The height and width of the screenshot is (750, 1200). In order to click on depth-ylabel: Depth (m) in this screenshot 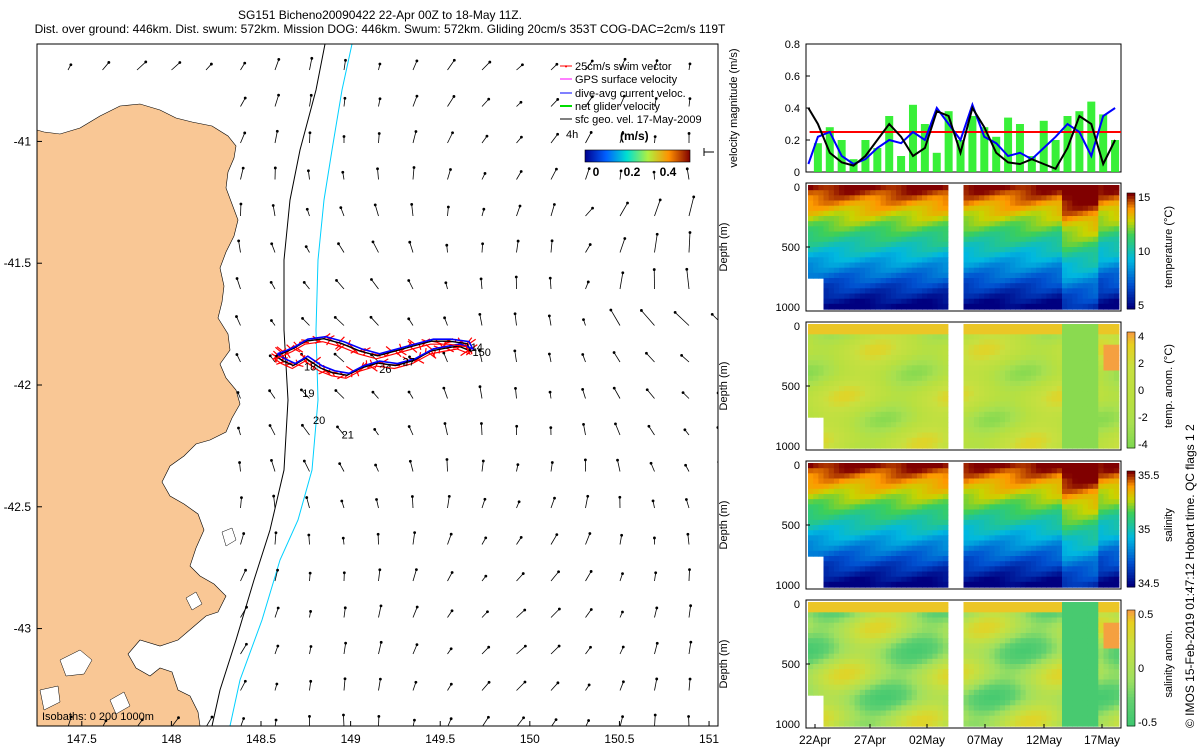, I will do `click(724, 386)`.